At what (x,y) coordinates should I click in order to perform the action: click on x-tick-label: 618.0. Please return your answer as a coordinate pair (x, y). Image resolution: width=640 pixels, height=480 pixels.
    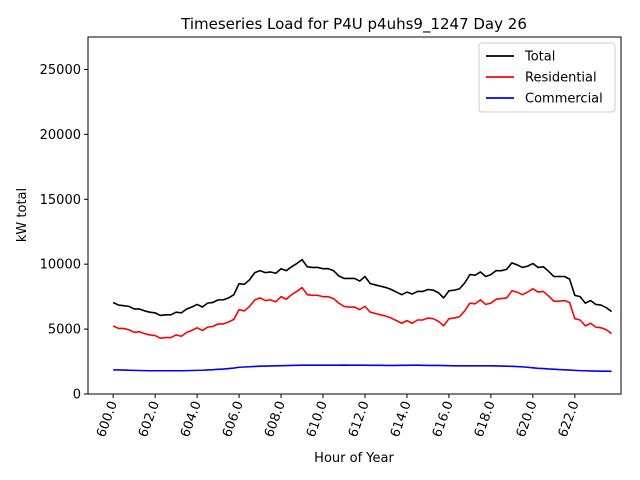
    Looking at the image, I should click on (485, 419).